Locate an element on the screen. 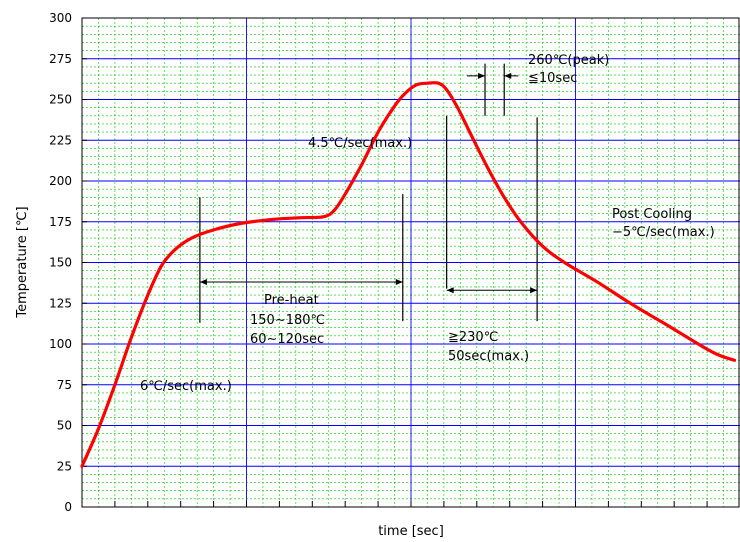  preheat-label: Pre-heat is located at coordinates (291, 300).